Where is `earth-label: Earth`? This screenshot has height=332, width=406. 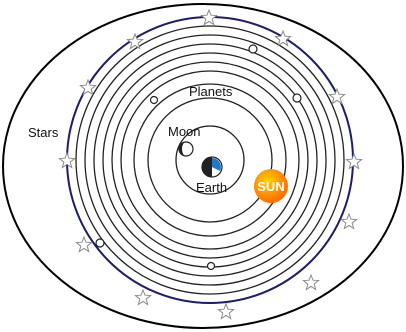
earth-label: Earth is located at coordinates (211, 187).